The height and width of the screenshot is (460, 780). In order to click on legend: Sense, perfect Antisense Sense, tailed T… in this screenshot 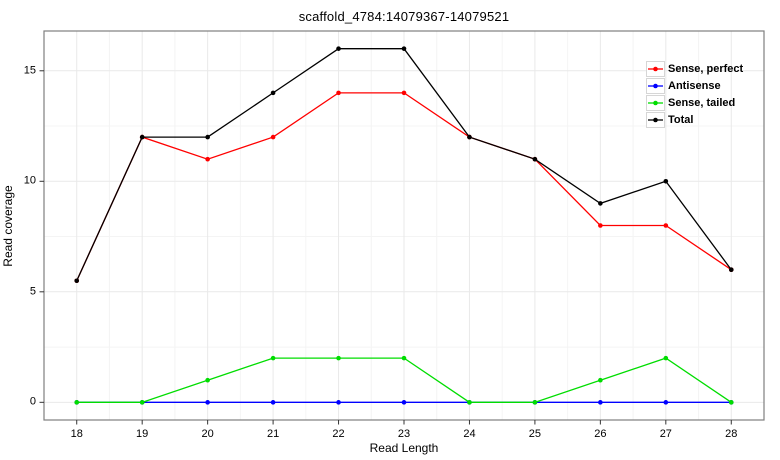, I will do `click(694, 94)`.